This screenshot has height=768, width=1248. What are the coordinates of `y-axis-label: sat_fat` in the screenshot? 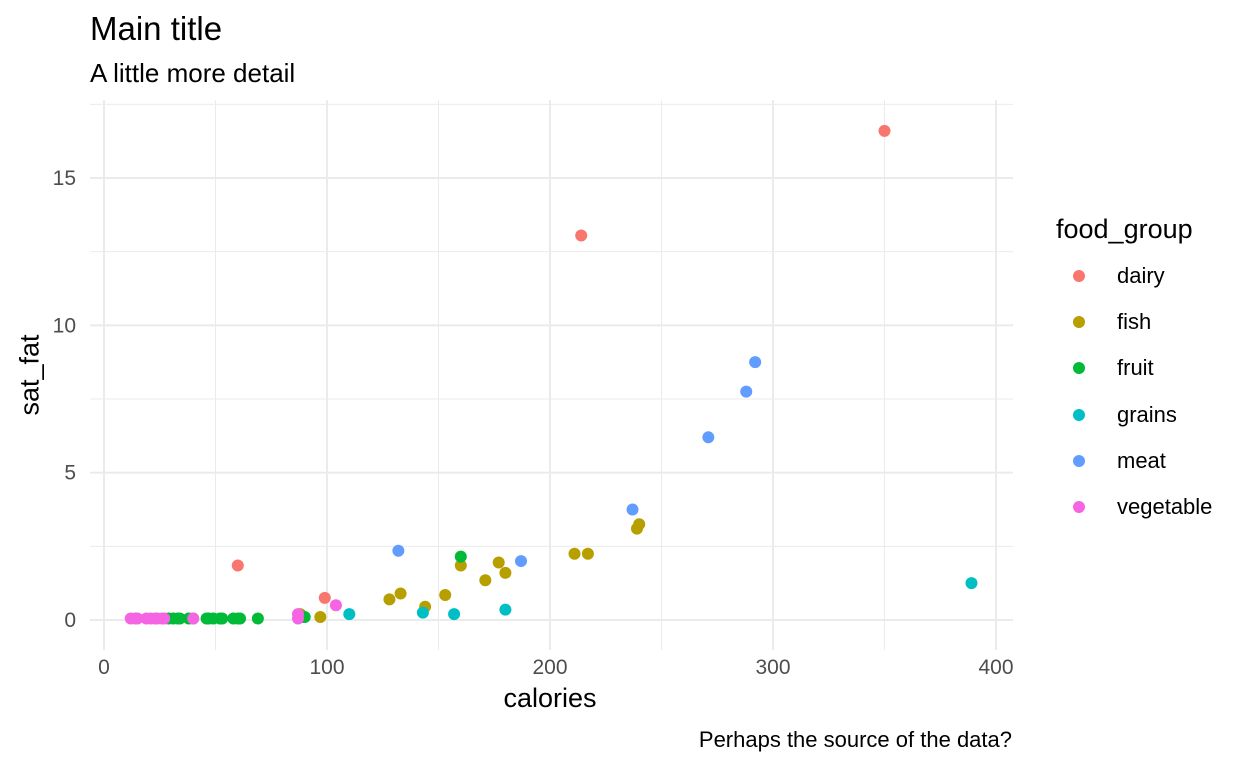 It's located at (29, 375).